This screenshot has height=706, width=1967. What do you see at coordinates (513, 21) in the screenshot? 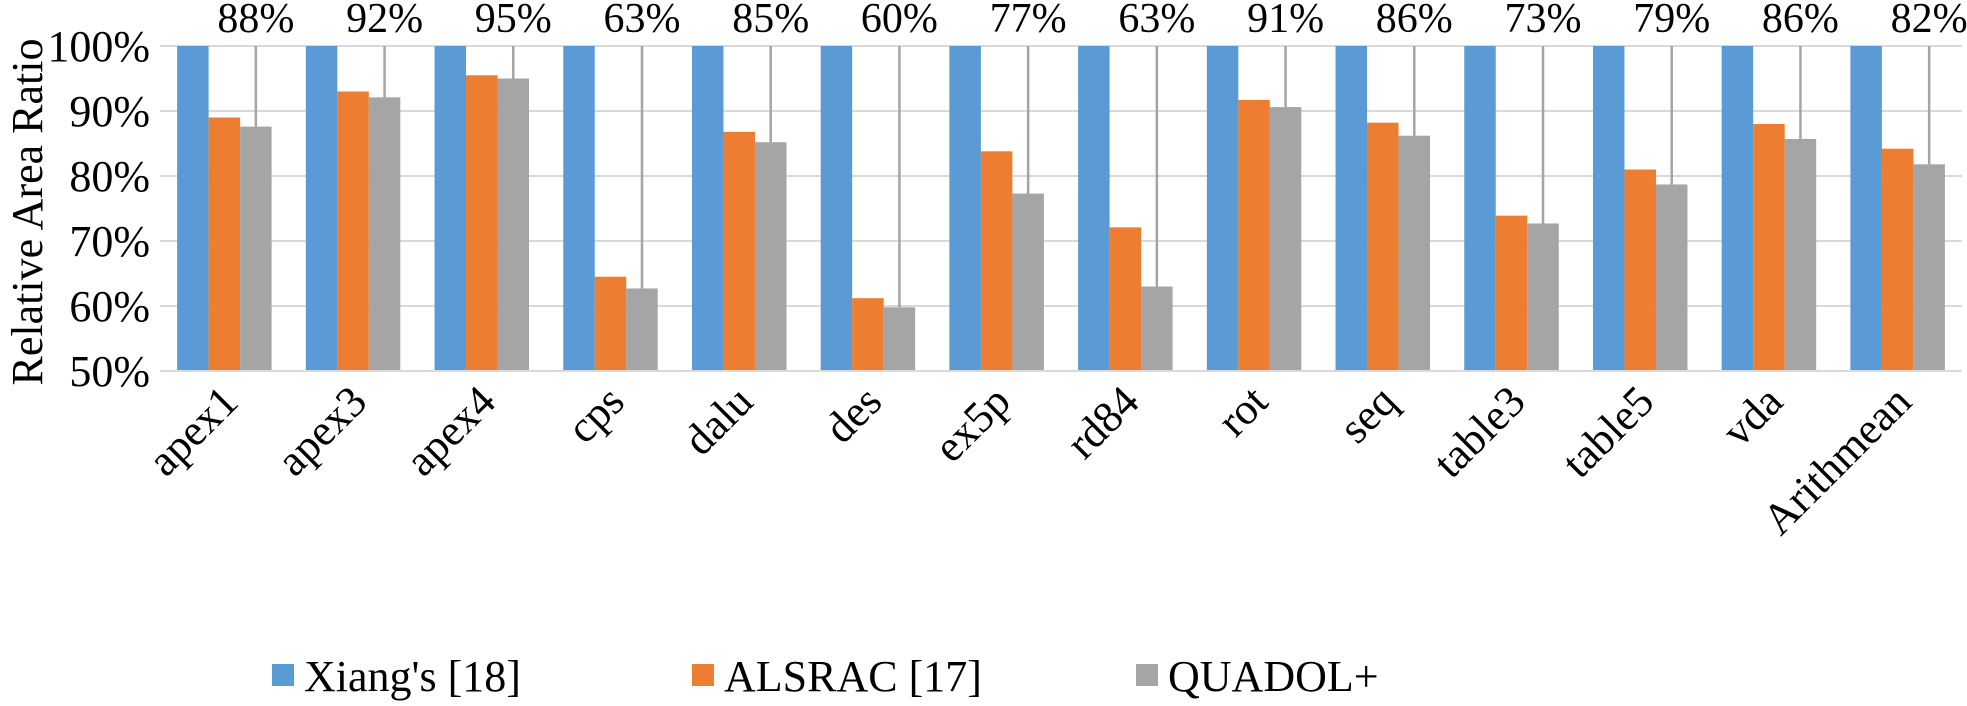
I see `data-label: 95%` at bounding box center [513, 21].